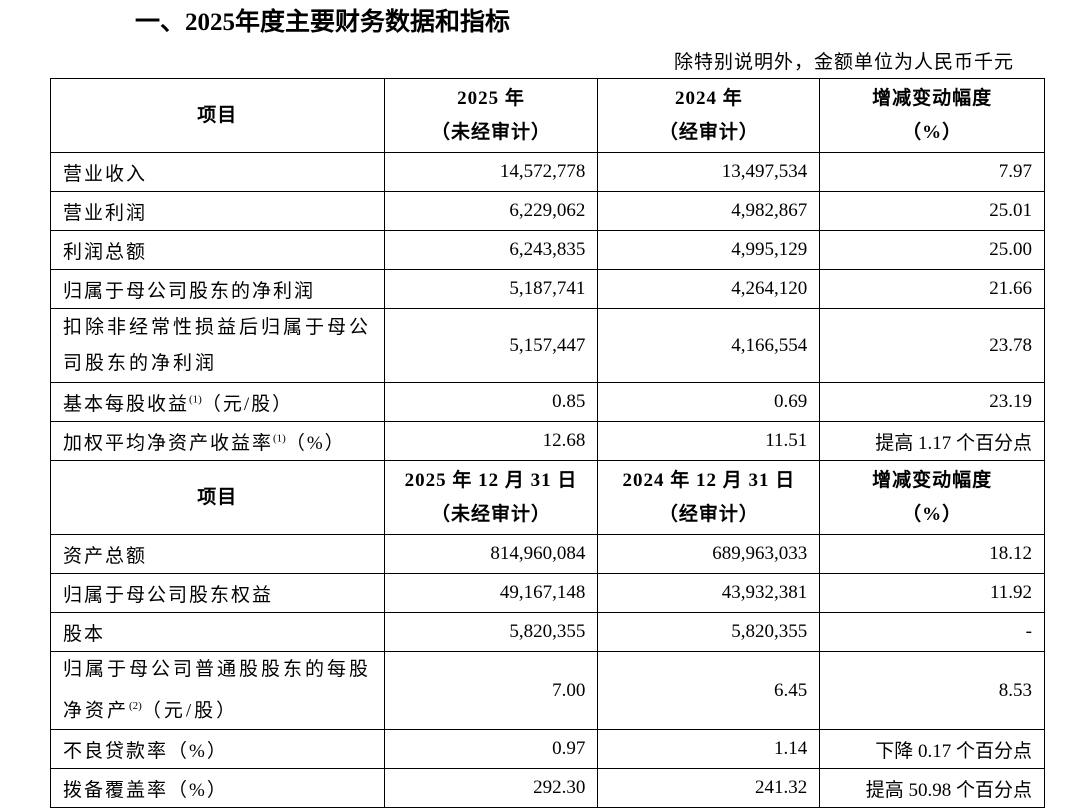 This screenshot has width=1080, height=811. What do you see at coordinates (491, 593) in the screenshot?
I see `value-cell: 49,167,148` at bounding box center [491, 593].